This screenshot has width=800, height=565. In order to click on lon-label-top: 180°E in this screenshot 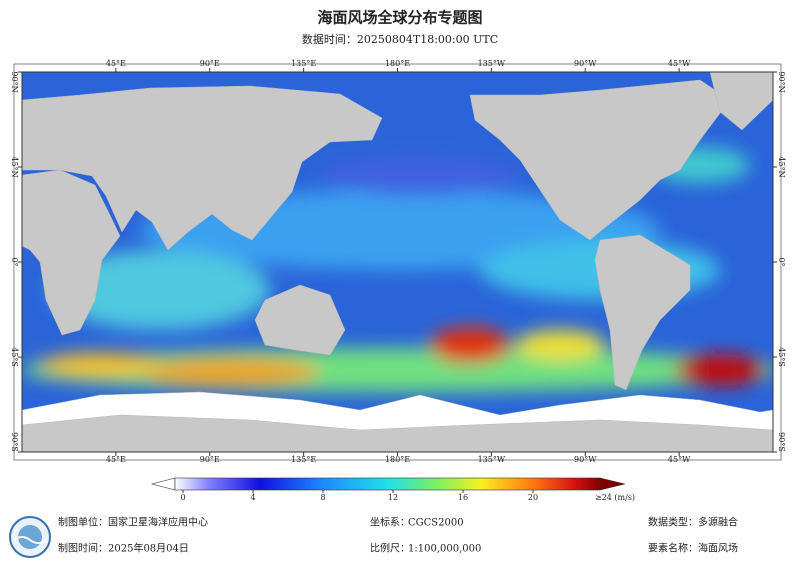, I will do `click(397, 63)`.